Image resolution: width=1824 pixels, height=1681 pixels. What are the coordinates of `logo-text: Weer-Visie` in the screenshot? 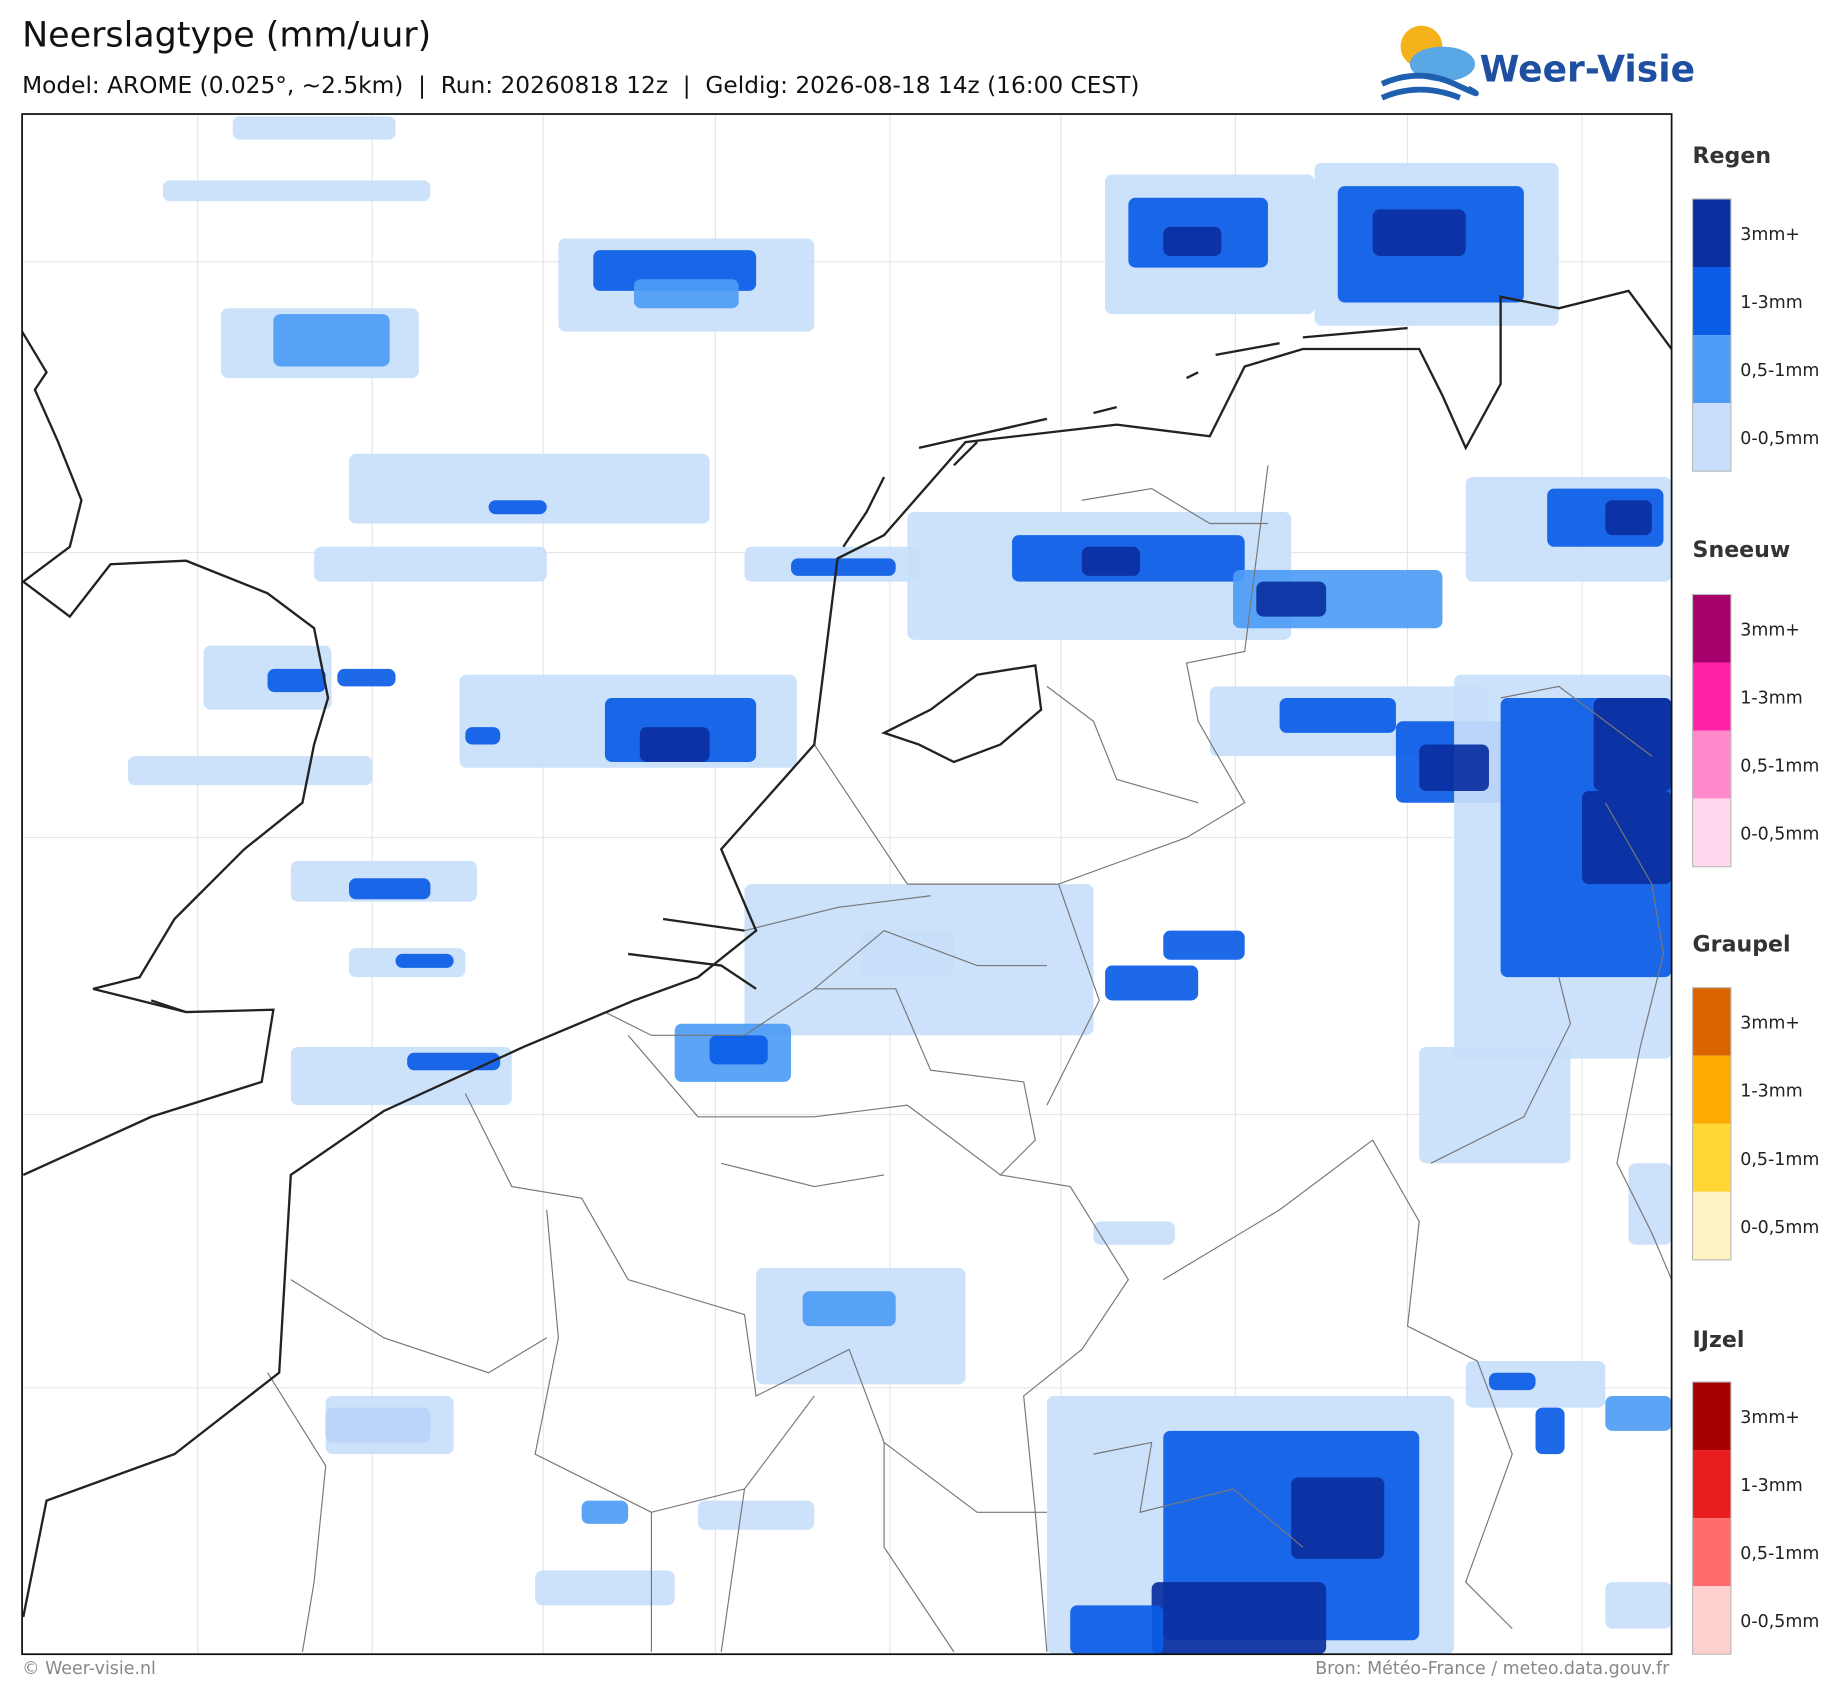 It's located at (1587, 69).